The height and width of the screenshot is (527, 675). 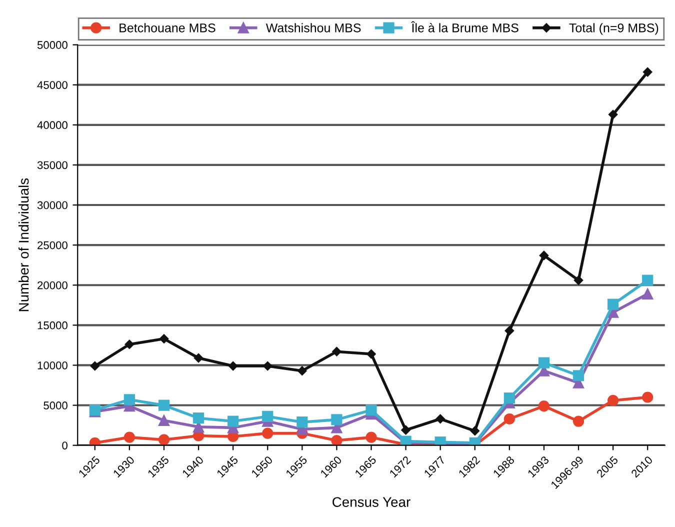 I want to click on x-axis-title: Census Year, so click(x=371, y=502).